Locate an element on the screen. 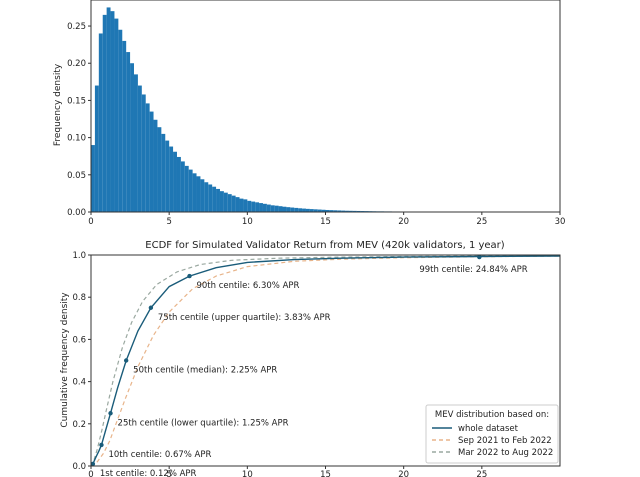  ecdf-ytick-label: 0.8 is located at coordinates (79, 298).